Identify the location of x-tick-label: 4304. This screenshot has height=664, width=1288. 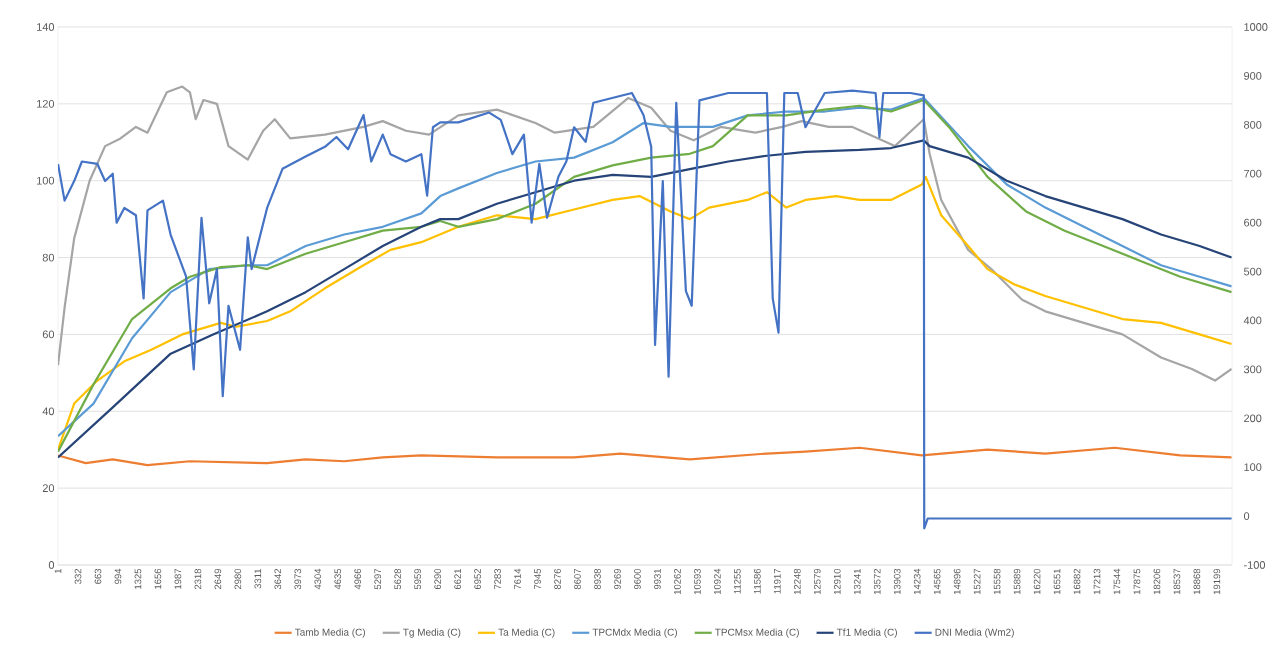
(318, 579).